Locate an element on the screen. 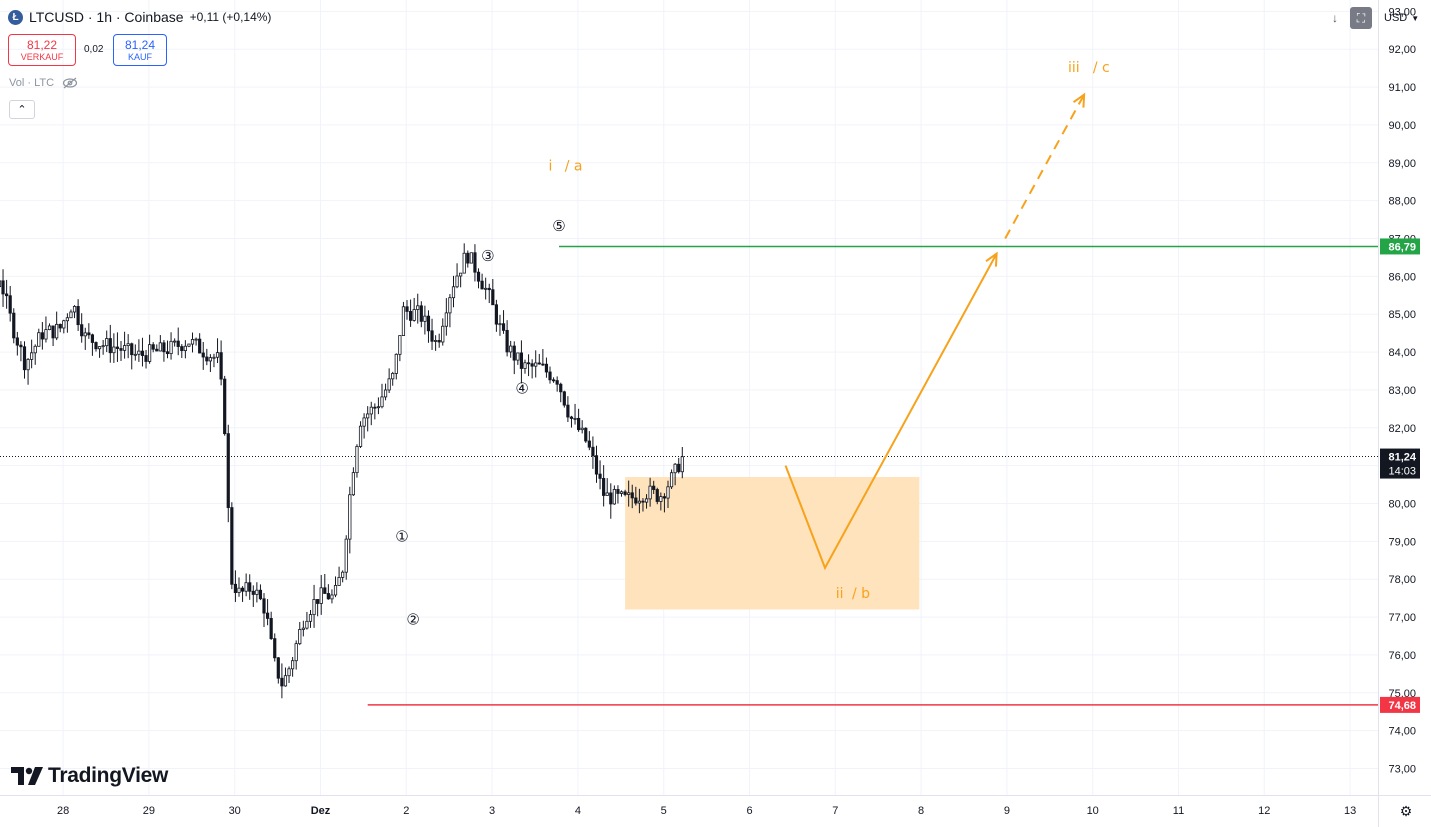  volume-label: Vol · LTC is located at coordinates (32, 83).